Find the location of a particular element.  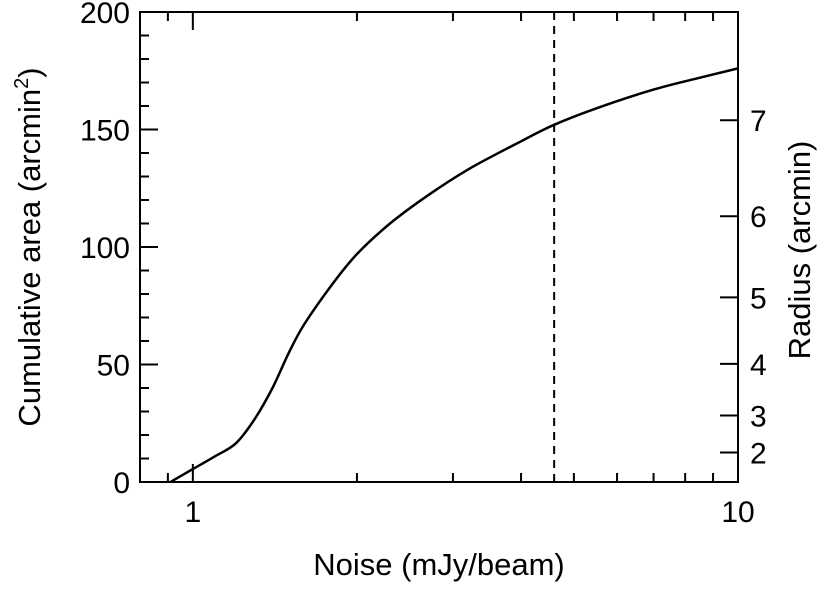

y2-tick-label: 4 is located at coordinates (758, 365).